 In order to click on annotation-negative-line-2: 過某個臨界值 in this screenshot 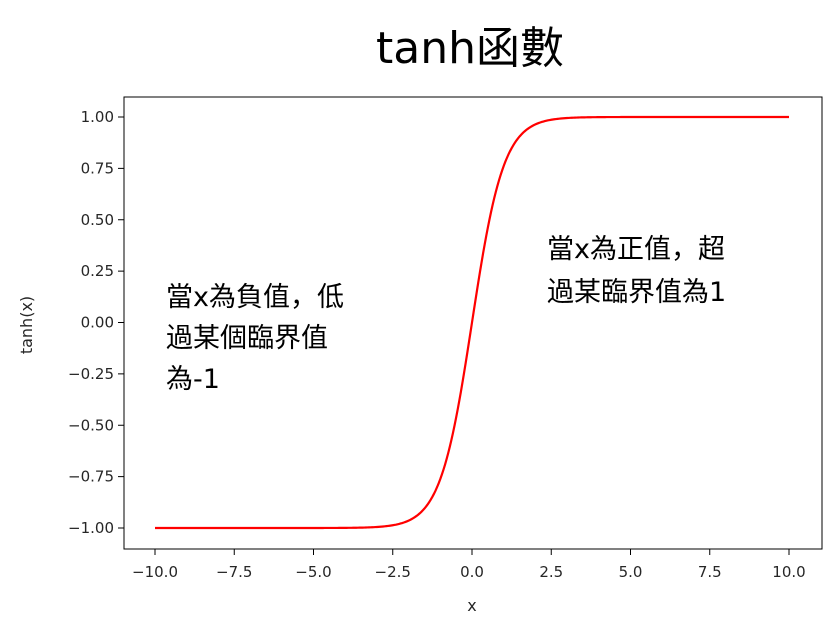, I will do `click(247, 338)`.